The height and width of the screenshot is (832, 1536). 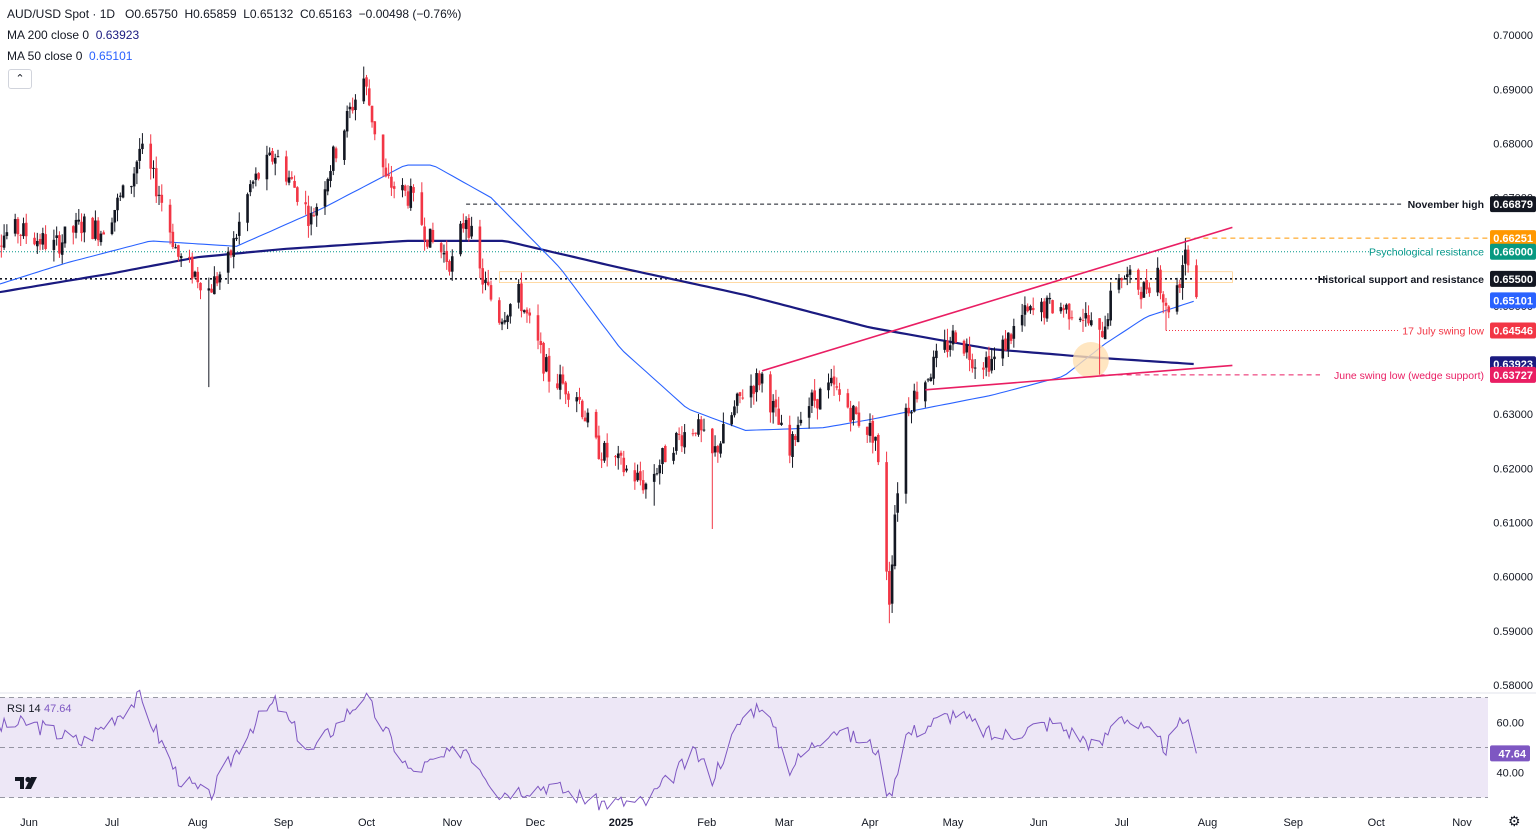 What do you see at coordinates (535, 823) in the screenshot?
I see `time-tick-label: Dec` at bounding box center [535, 823].